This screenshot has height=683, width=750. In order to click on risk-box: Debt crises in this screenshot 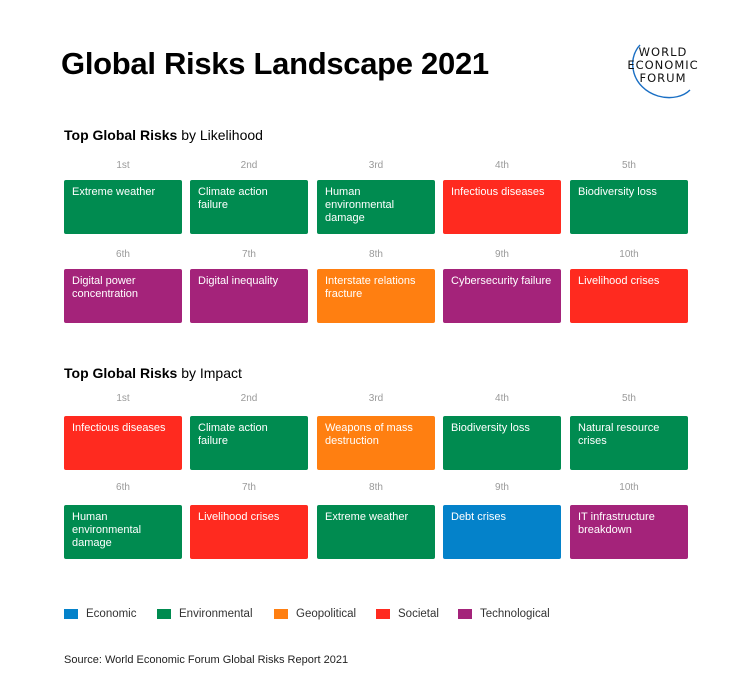, I will do `click(502, 532)`.